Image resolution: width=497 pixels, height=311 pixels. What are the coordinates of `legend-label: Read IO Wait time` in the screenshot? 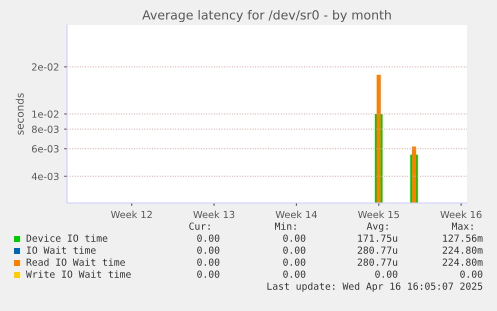 It's located at (75, 262).